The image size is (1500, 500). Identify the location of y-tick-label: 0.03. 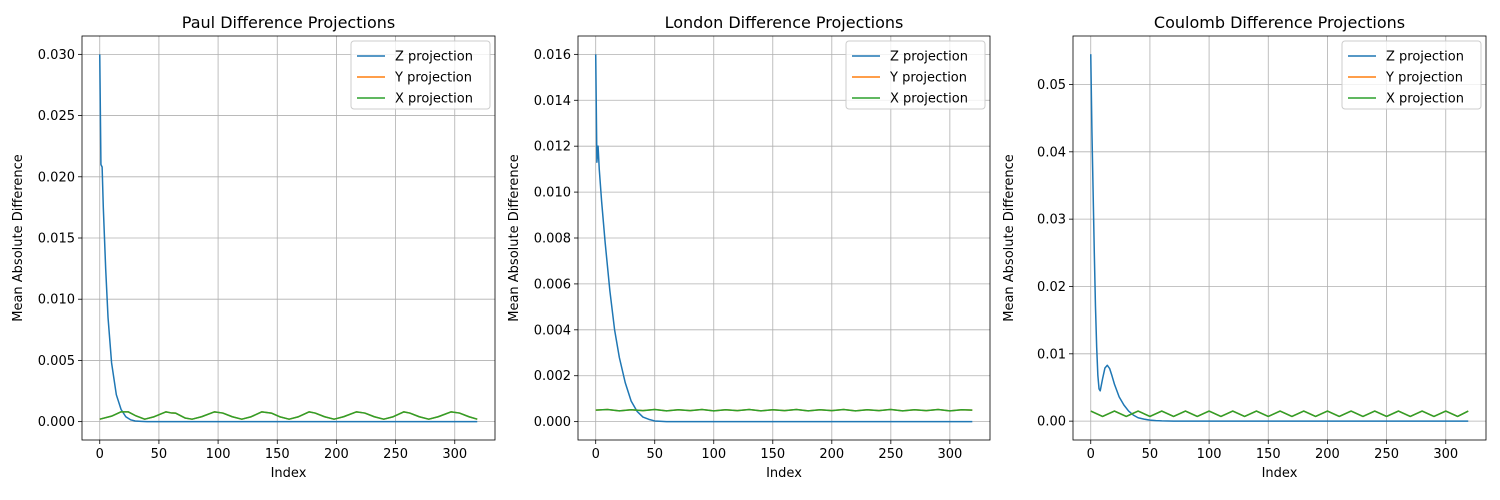
(1051, 220).